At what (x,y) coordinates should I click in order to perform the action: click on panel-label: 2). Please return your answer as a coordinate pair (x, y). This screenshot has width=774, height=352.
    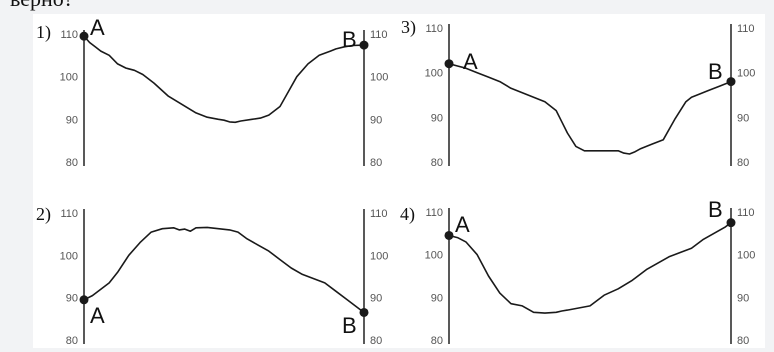
    Looking at the image, I should click on (43, 214).